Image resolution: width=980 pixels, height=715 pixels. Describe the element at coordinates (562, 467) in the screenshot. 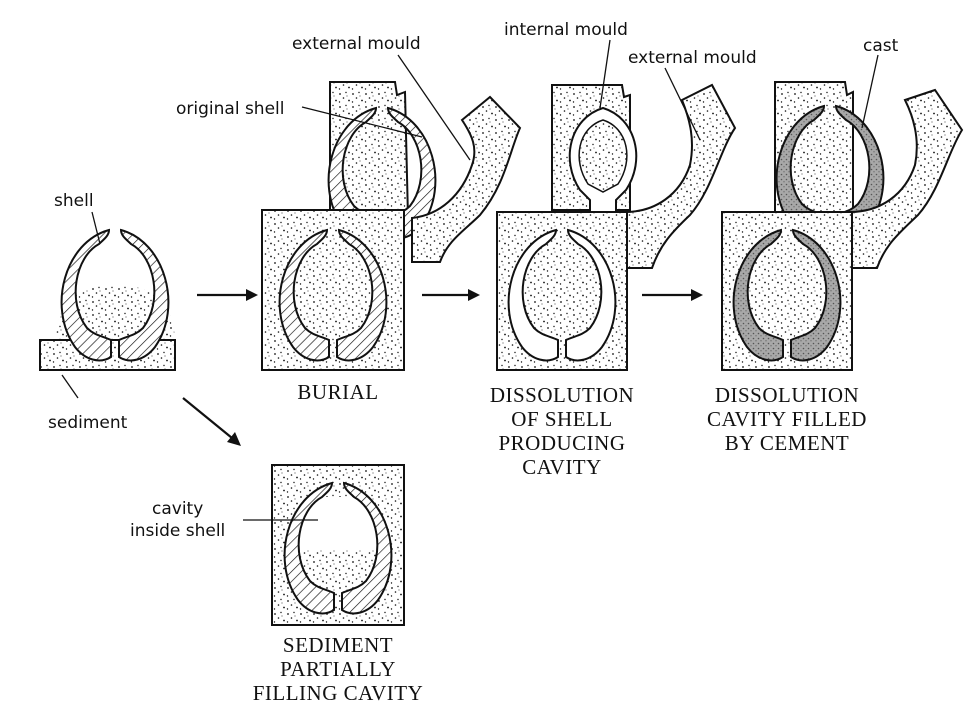

I see `dissolution-caption-4: CAVITY` at that location.